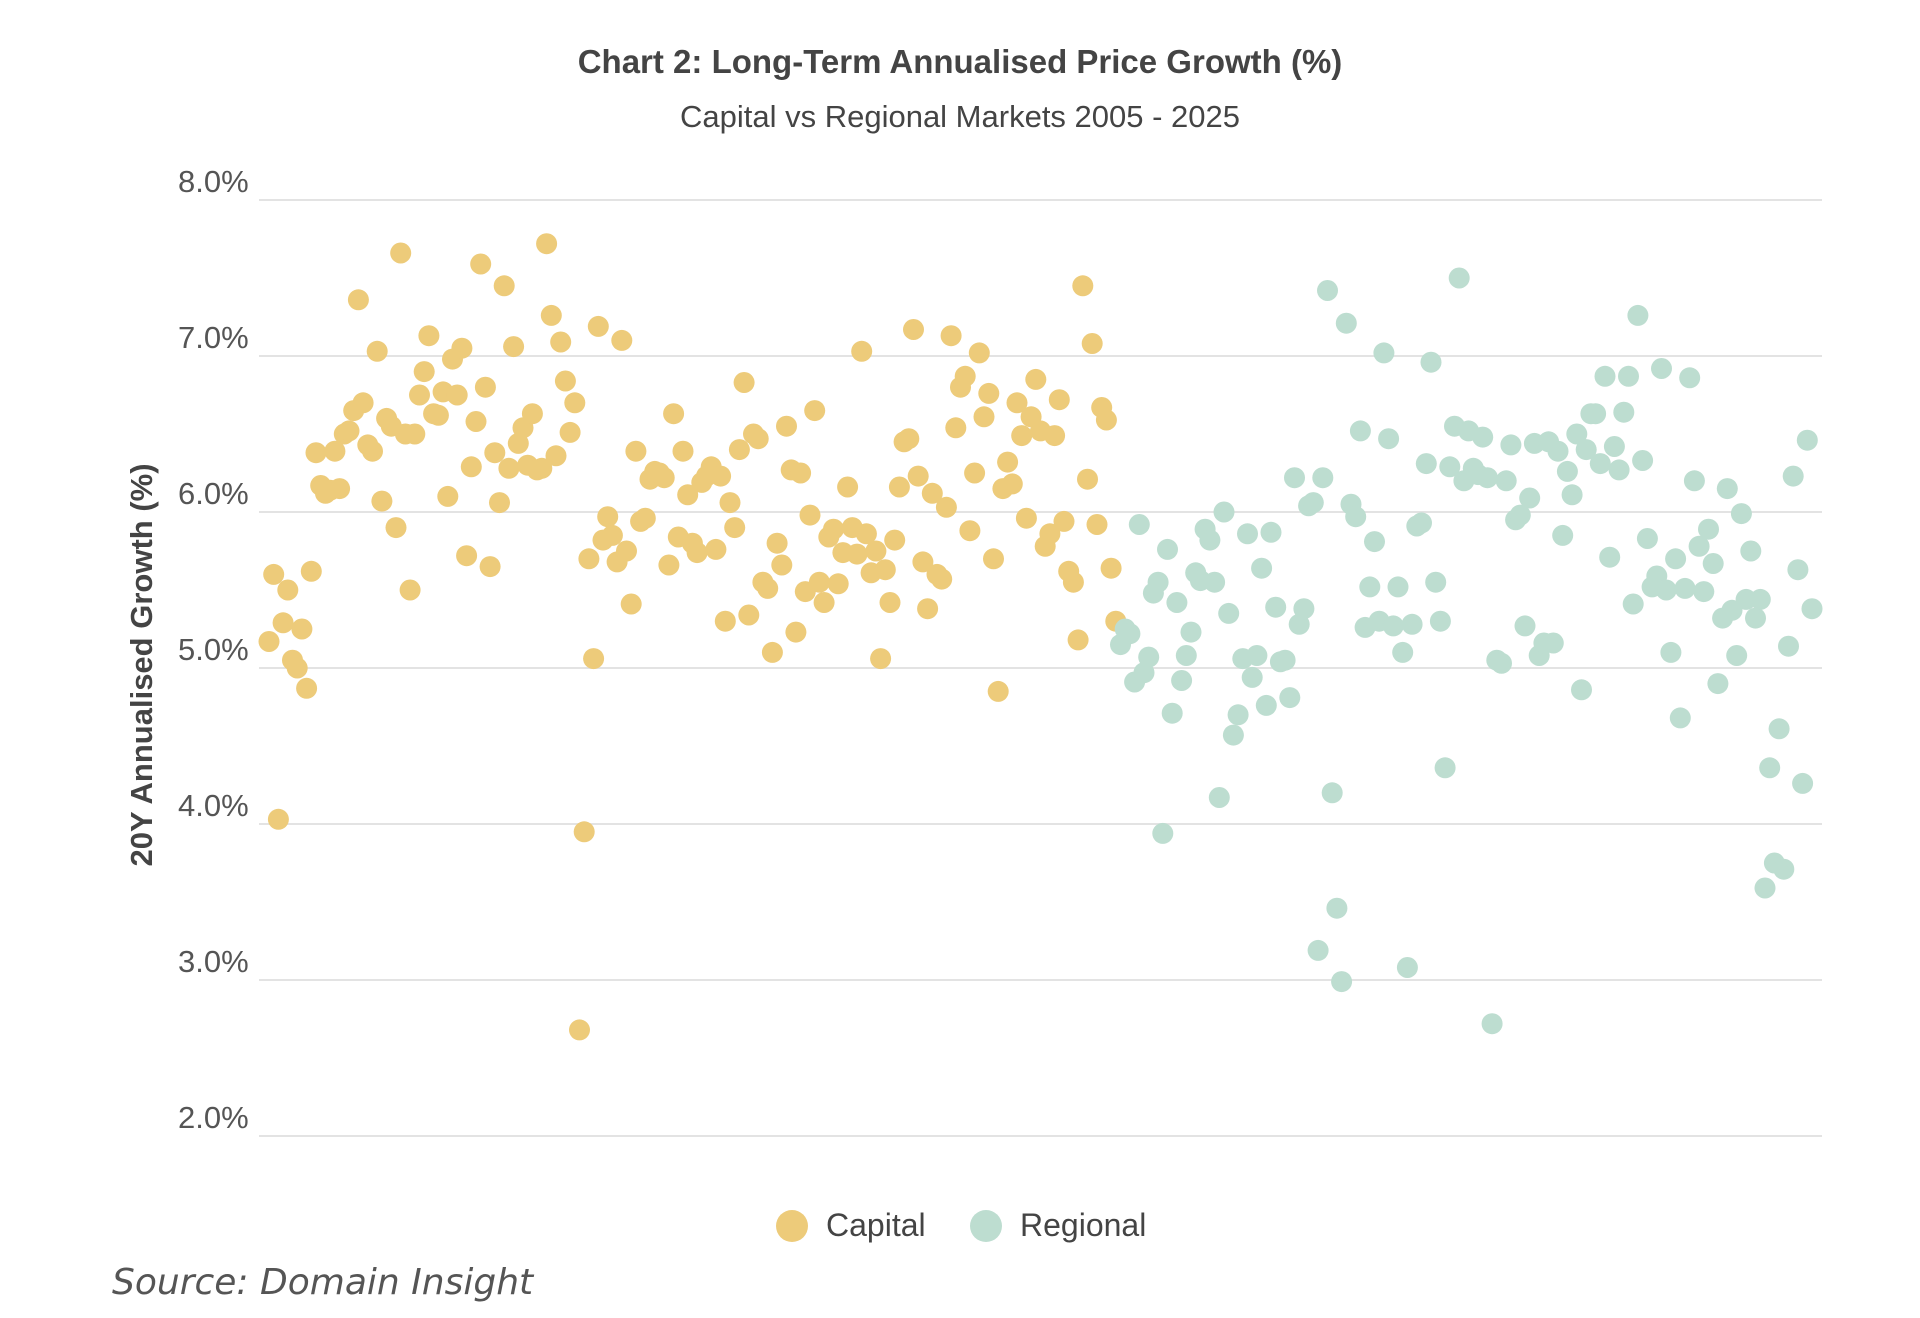  I want to click on y-tick-label: 5.0%, so click(213, 649).